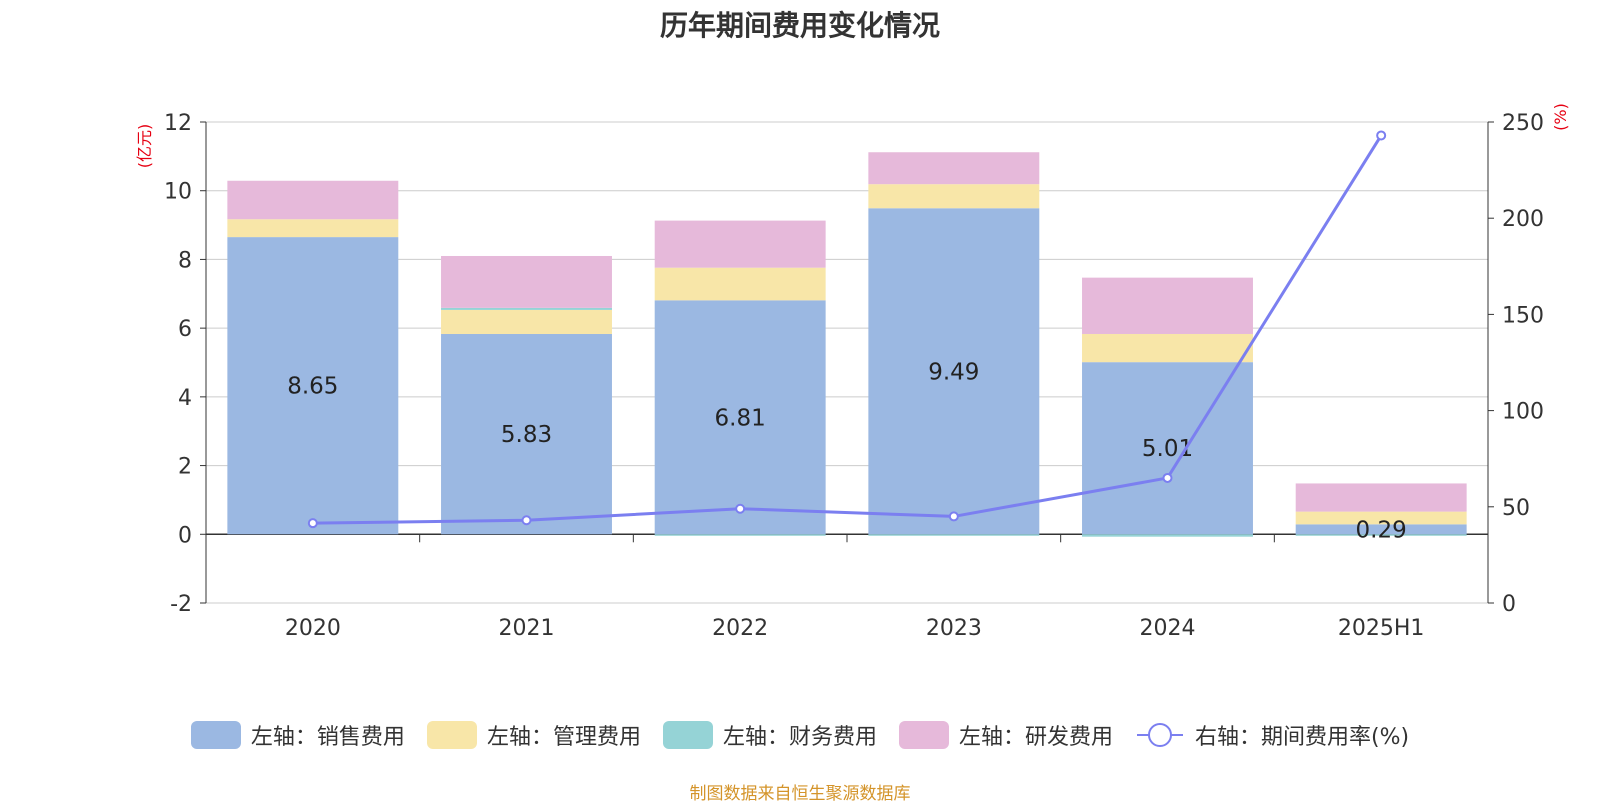 Image resolution: width=1600 pixels, height=804 pixels. Describe the element at coordinates (327, 737) in the screenshot. I see `legend-label: 左轴：销售费用` at that location.